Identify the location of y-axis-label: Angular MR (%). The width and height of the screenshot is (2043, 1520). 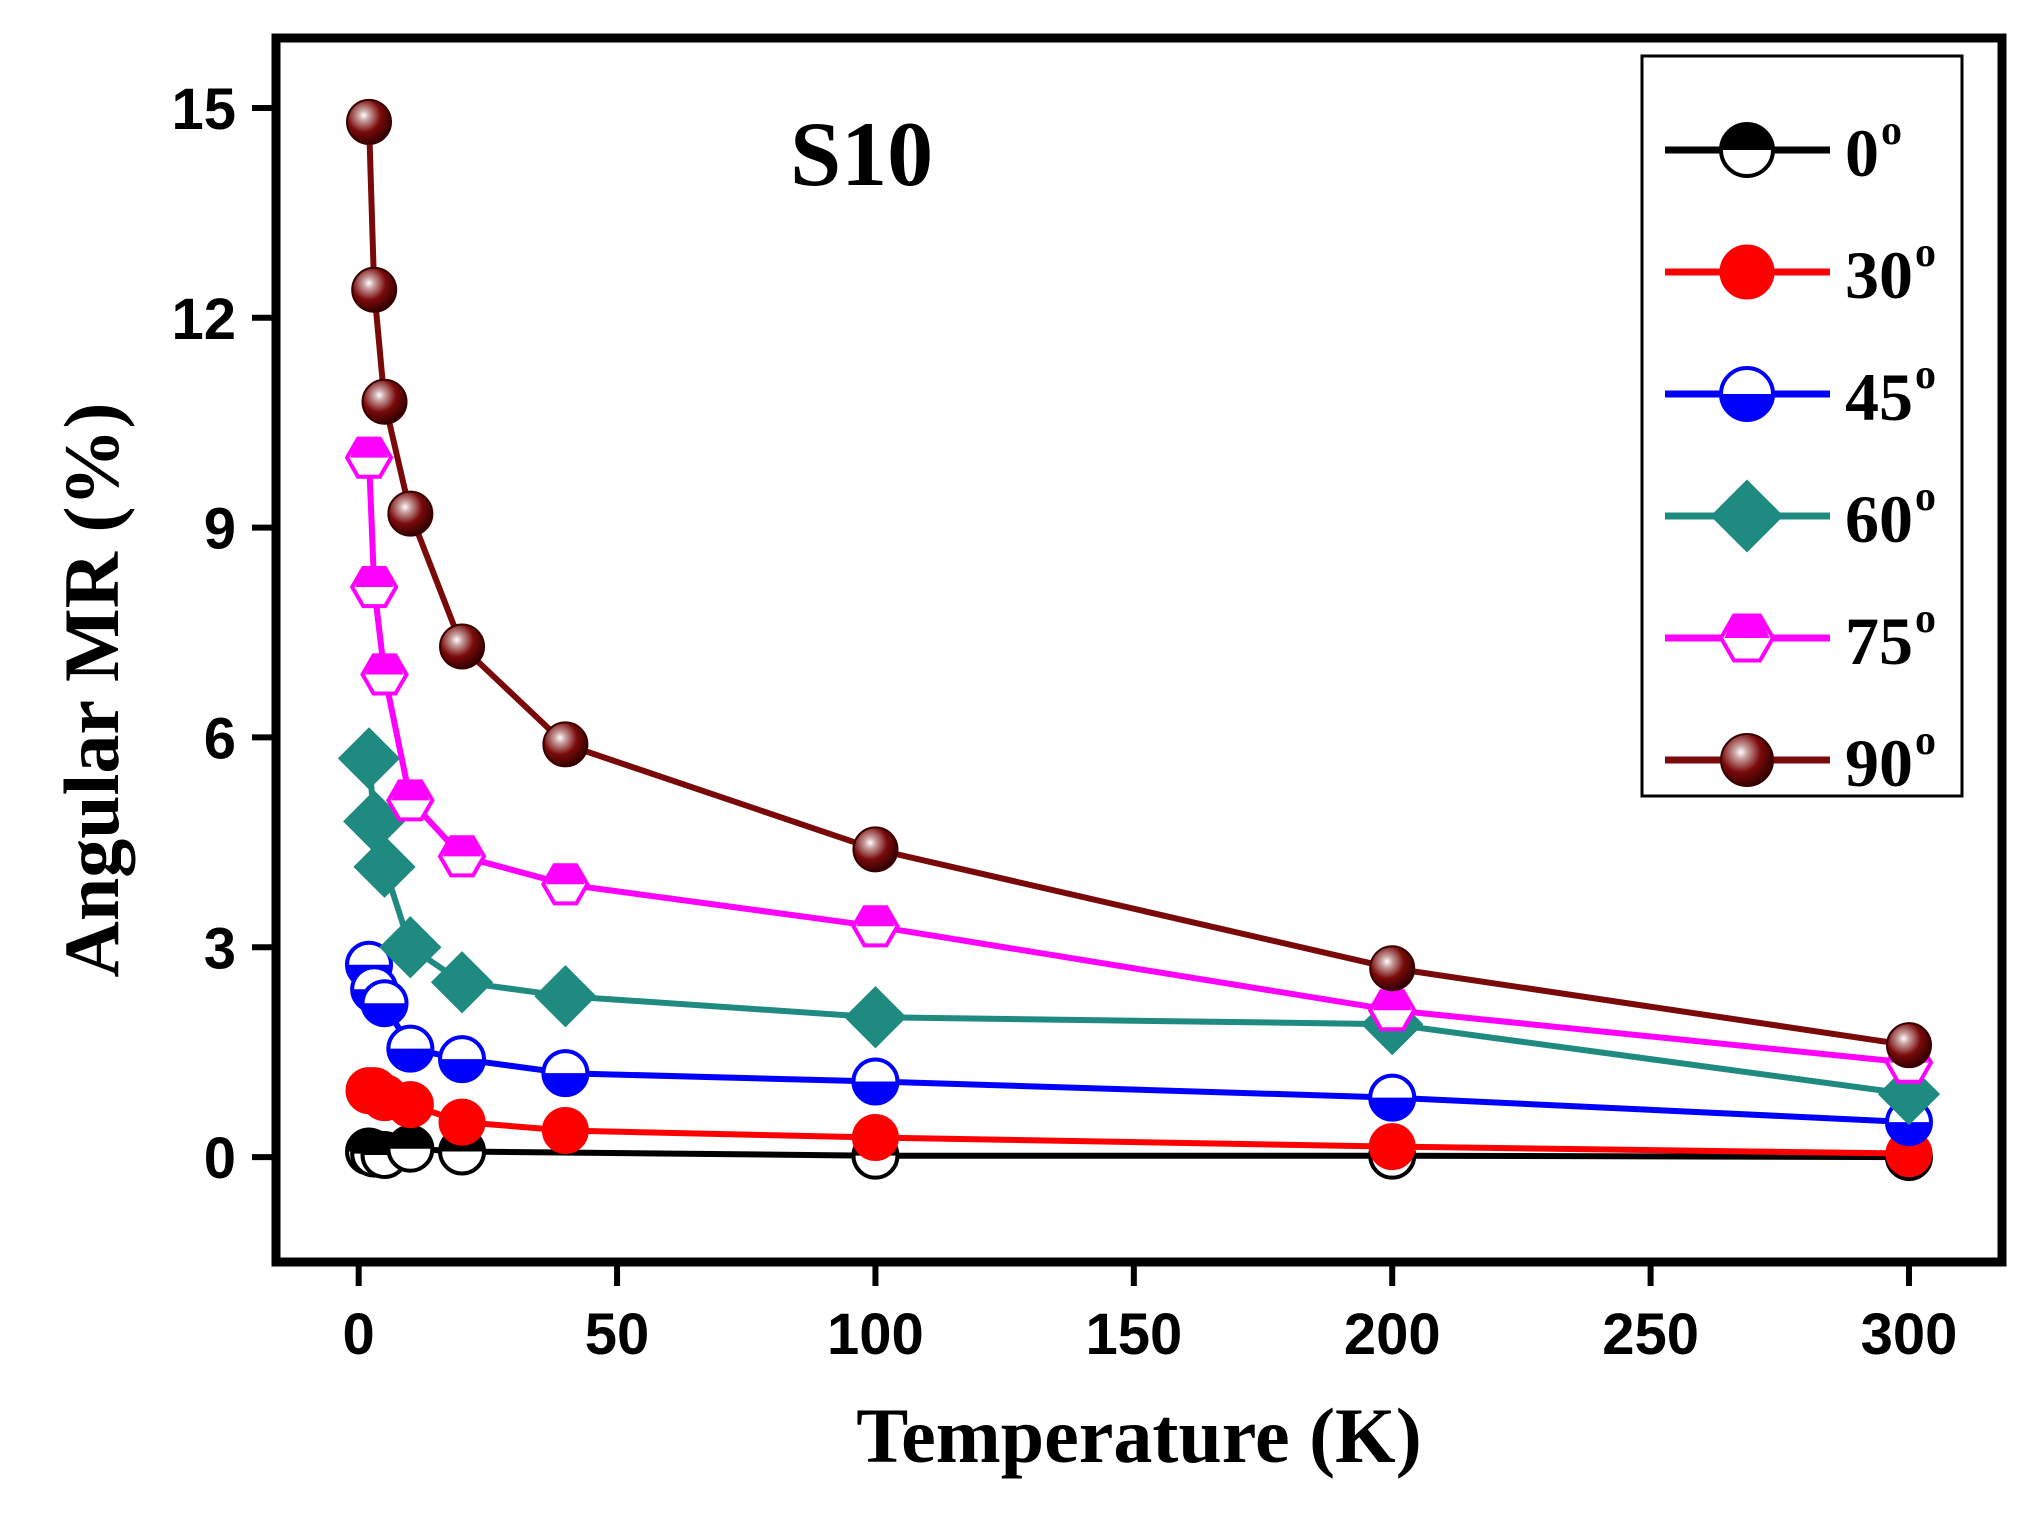
(91, 690).